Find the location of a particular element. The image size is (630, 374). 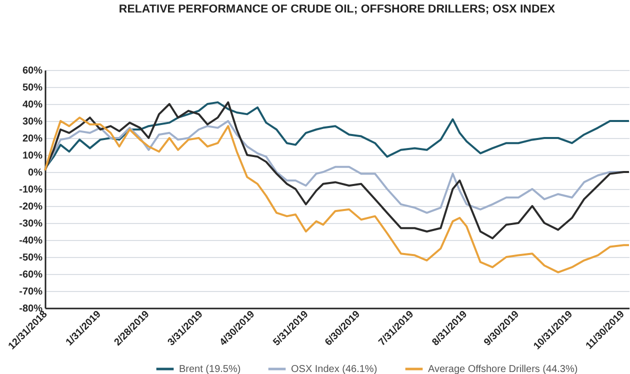

y-tick-label: 0% is located at coordinates (35, 173).